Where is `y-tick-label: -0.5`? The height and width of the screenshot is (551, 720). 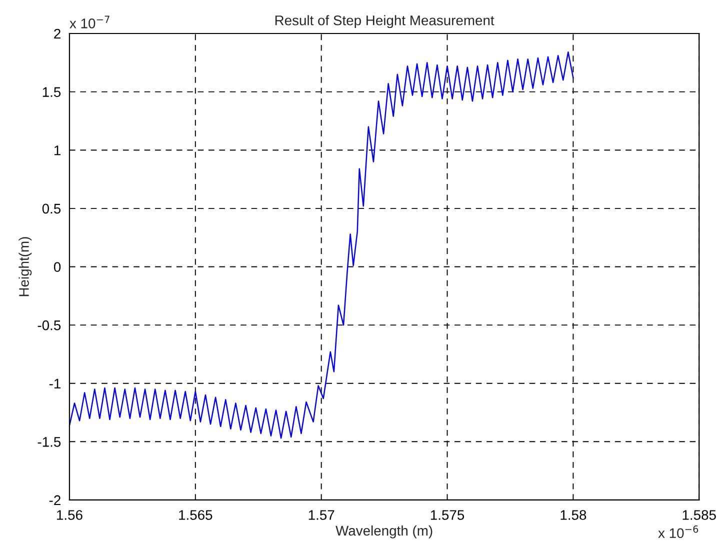
y-tick-label: -0.5 is located at coordinates (49, 325).